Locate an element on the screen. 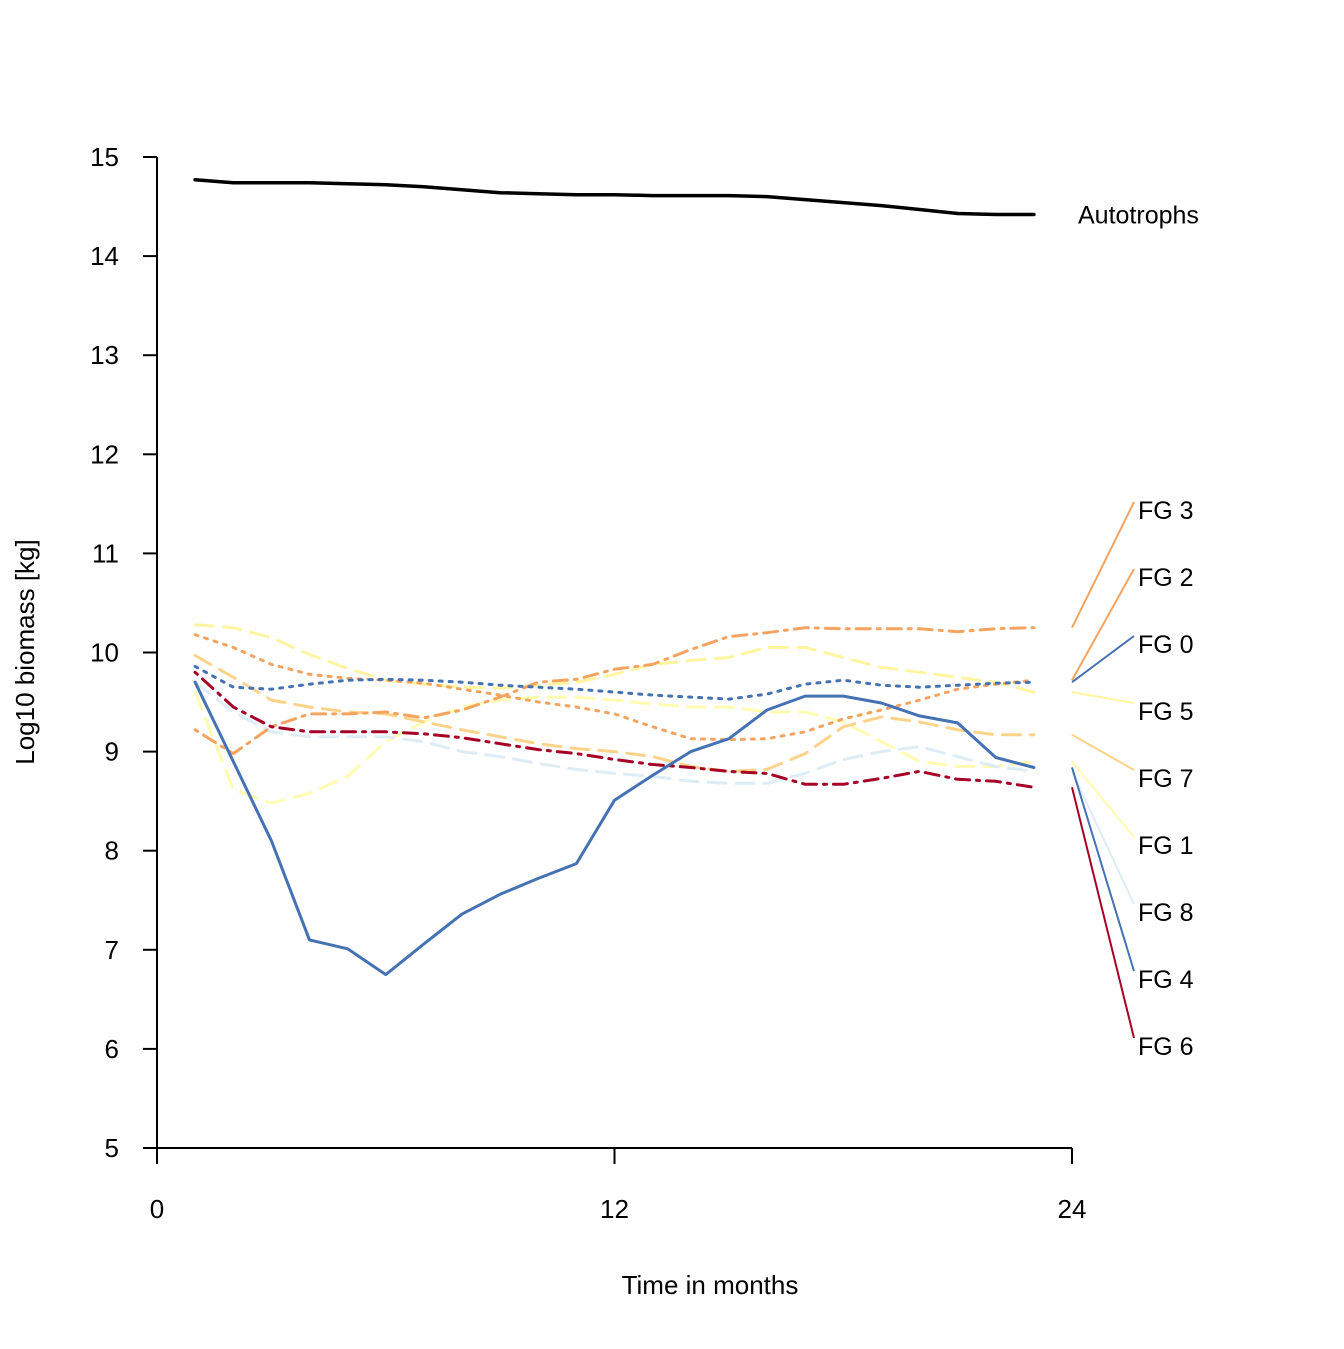 This screenshot has width=1344, height=1349. y-tick-label: 14 is located at coordinates (104, 256).